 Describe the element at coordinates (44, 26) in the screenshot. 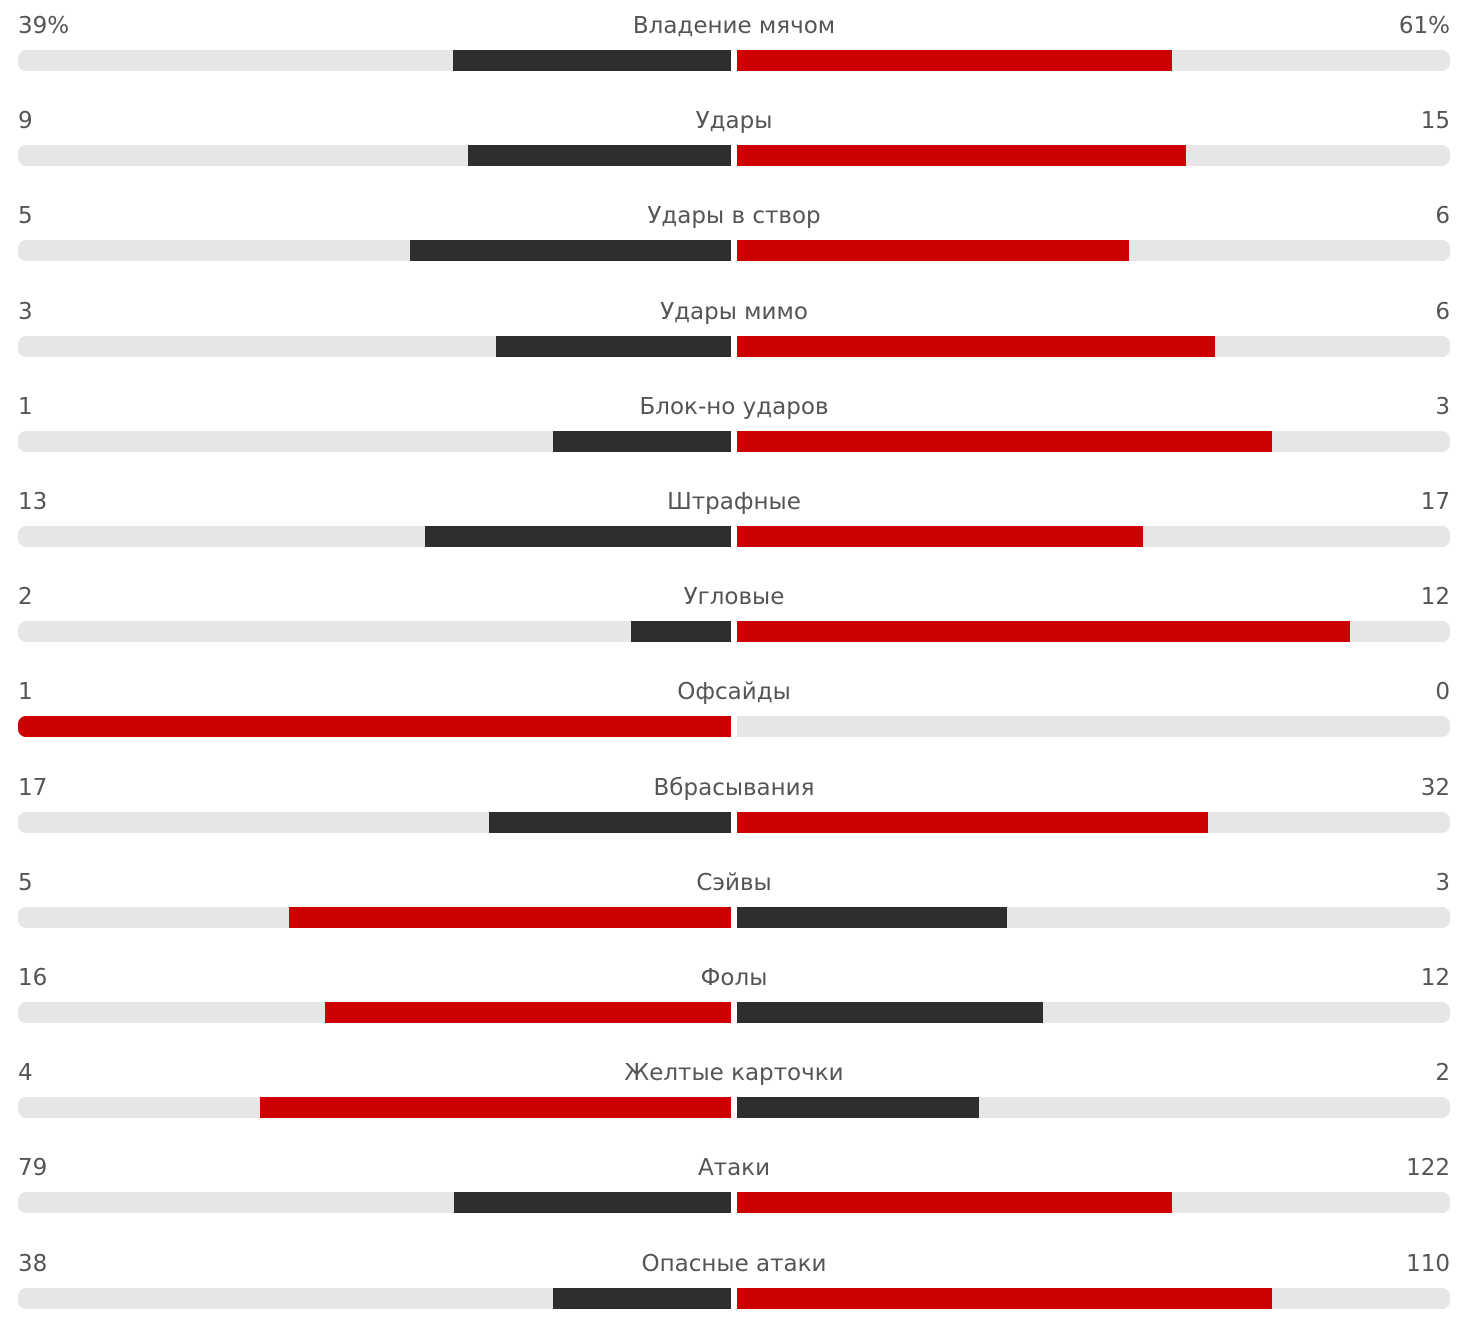

I see `stat-value-home: 39%` at that location.